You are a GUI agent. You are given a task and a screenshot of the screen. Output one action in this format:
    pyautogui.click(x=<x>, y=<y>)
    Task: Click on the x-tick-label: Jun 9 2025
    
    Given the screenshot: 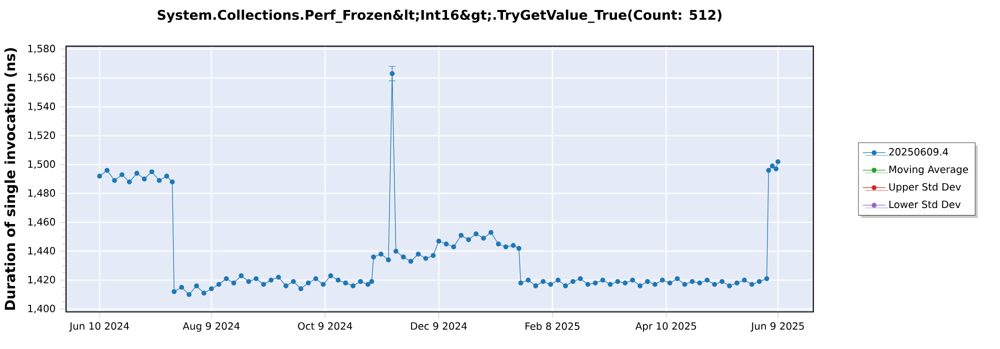 What is the action you would take?
    pyautogui.click(x=777, y=327)
    